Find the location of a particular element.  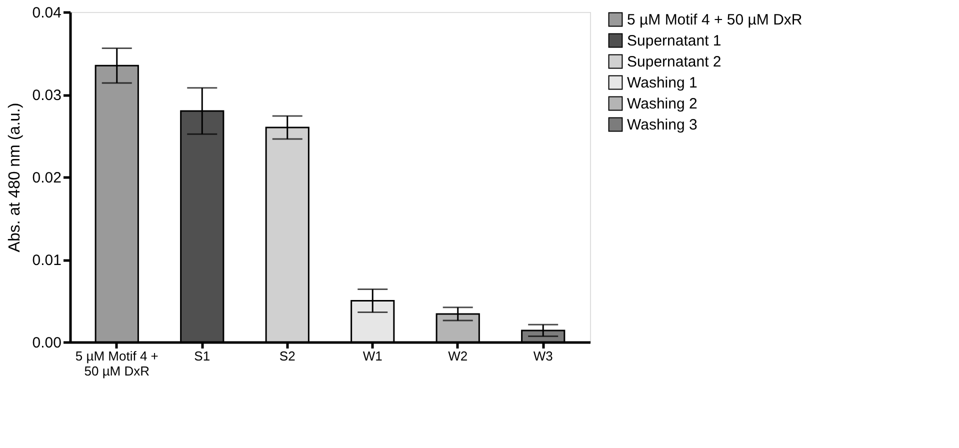

legend-label: Washing 1 is located at coordinates (662, 83).